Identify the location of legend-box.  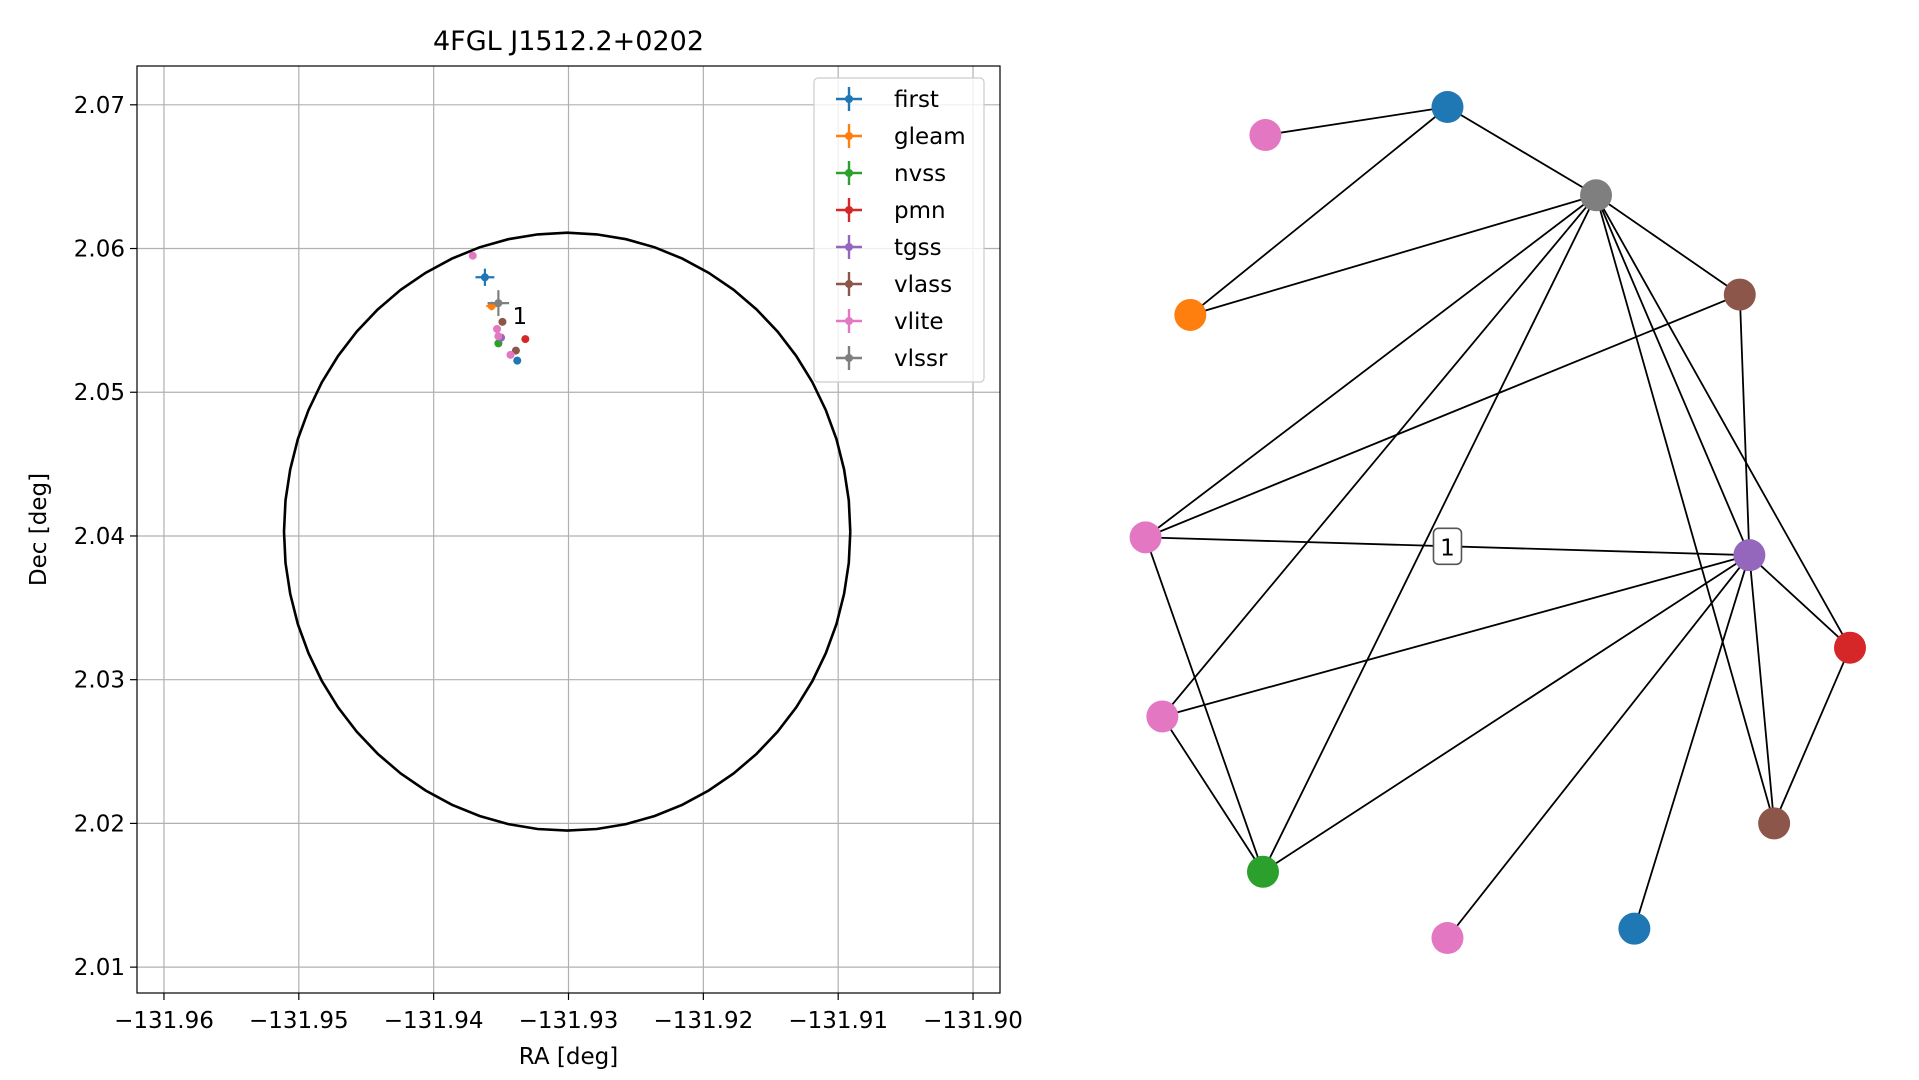
(899, 230).